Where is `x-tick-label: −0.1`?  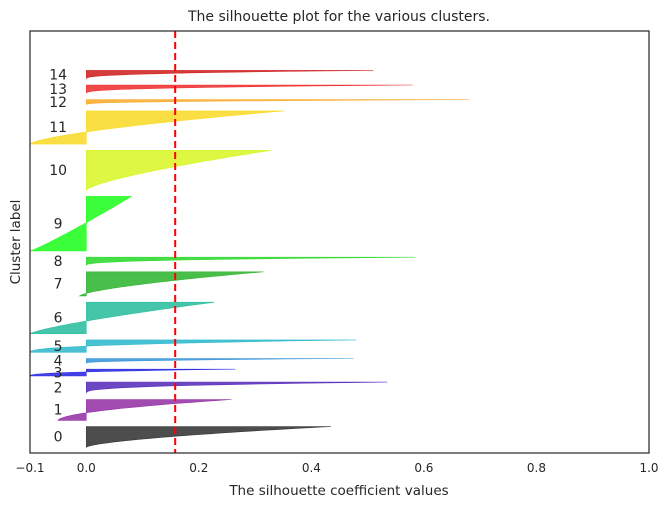 x-tick-label: −0.1 is located at coordinates (29, 468).